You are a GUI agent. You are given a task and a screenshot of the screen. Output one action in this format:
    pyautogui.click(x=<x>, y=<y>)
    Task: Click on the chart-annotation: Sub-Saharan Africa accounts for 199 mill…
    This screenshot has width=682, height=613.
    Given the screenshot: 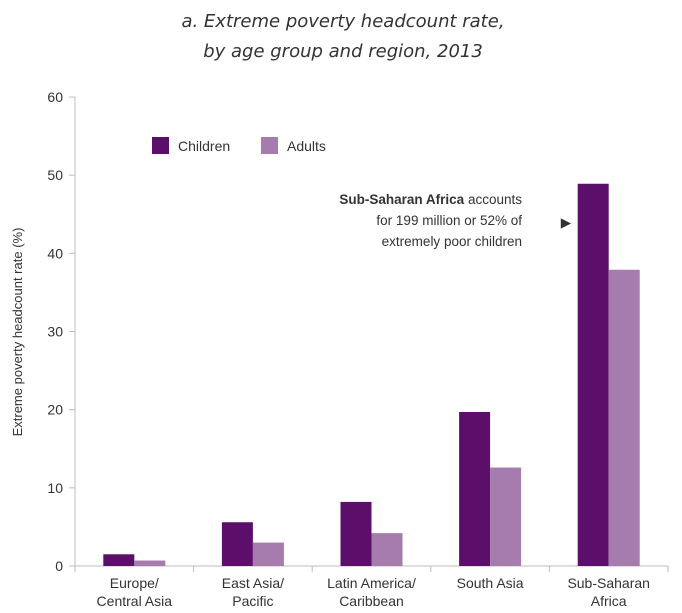 What is the action you would take?
    pyautogui.click(x=455, y=220)
    